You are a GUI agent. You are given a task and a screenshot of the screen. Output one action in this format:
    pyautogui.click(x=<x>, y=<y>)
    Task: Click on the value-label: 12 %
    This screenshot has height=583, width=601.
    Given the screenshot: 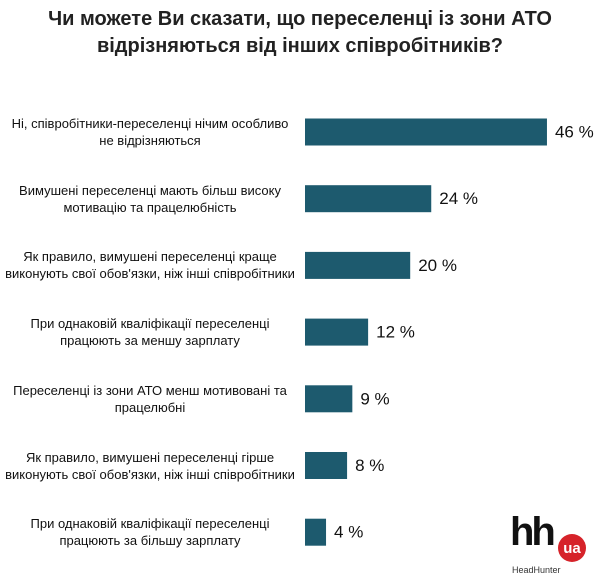 What is the action you would take?
    pyautogui.click(x=395, y=332)
    